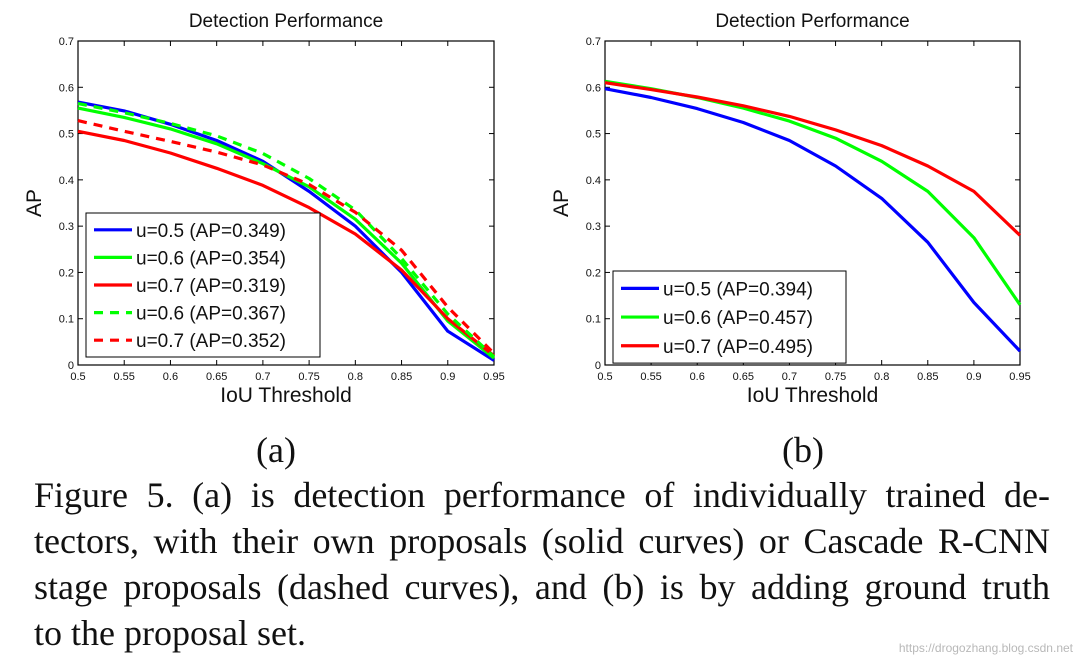 Image resolution: width=1083 pixels, height=668 pixels. What do you see at coordinates (276, 450) in the screenshot?
I see `panel-label: (a)` at bounding box center [276, 450].